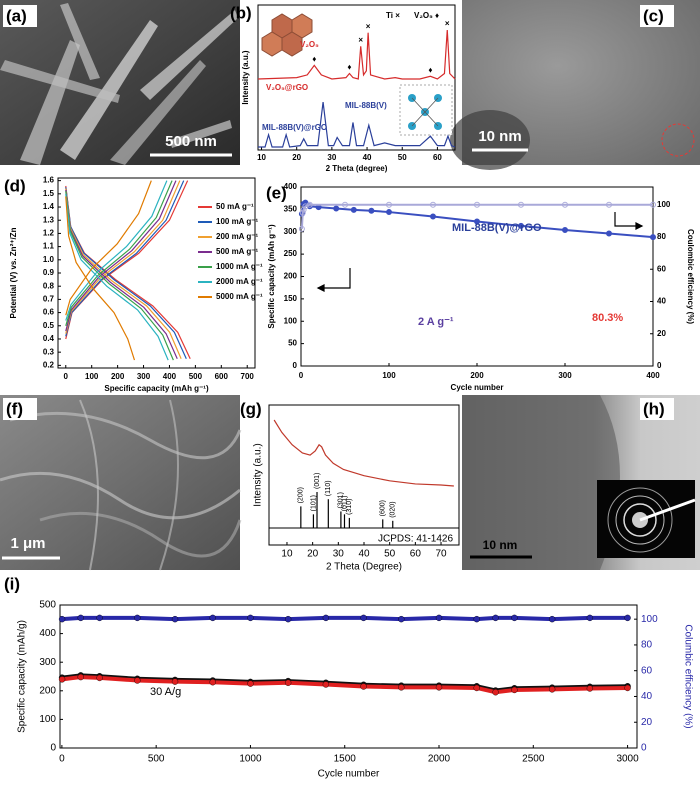 The height and width of the screenshot is (789, 700). What do you see at coordinates (49, 233) in the screenshot?
I see `y-tick-label: 1.2` at bounding box center [49, 233].